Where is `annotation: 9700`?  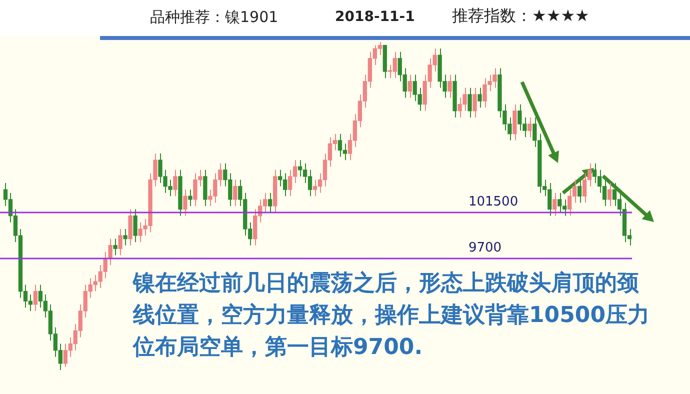 annotation: 9700 is located at coordinates (485, 248).